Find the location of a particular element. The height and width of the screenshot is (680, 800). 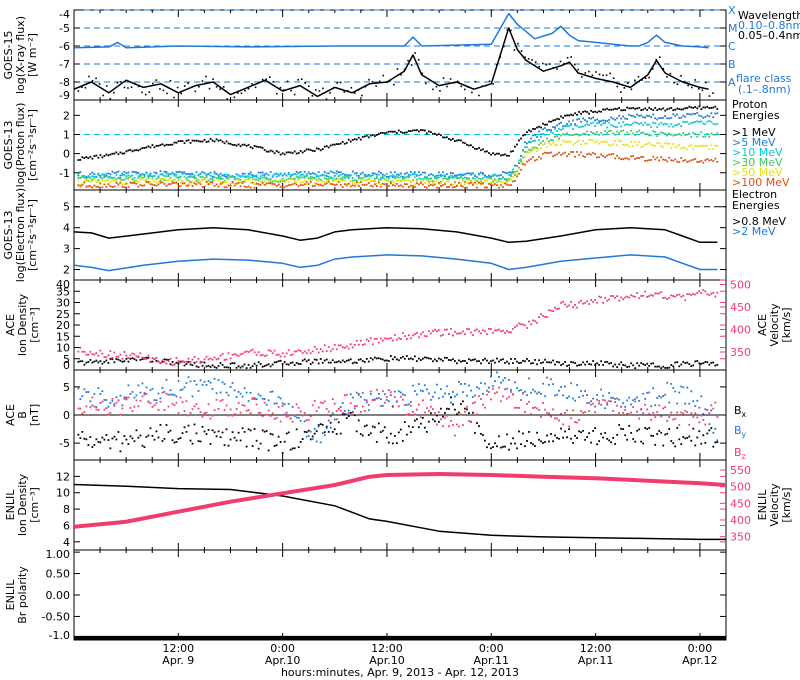

y-tick-label-right: 450 is located at coordinates (740, 503).